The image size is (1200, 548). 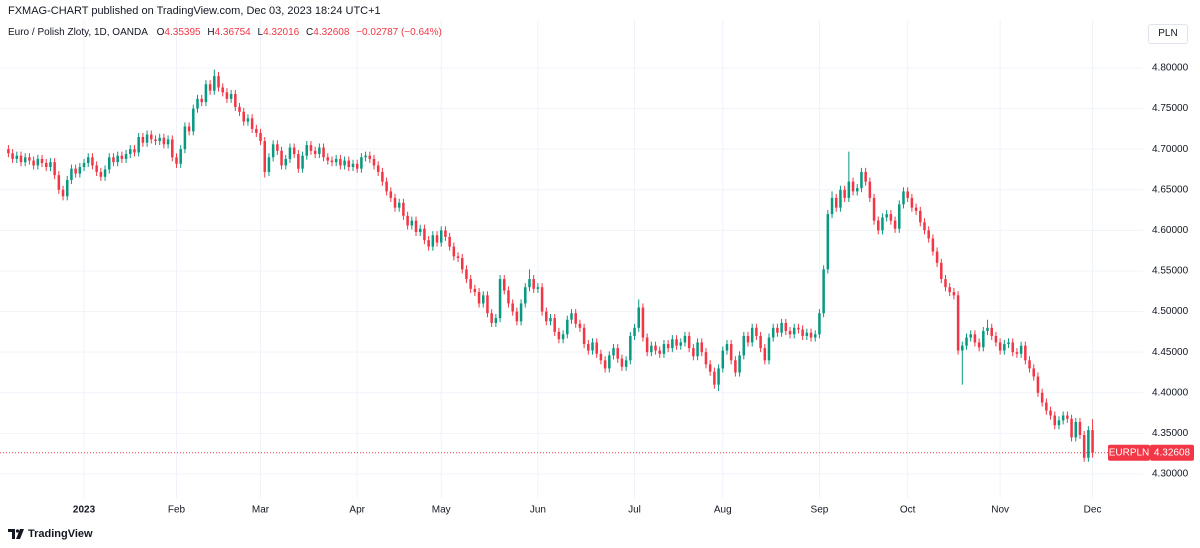 I want to click on symbol-title: Euro / Polish Zloty, 1D, OANDA, so click(x=78, y=32).